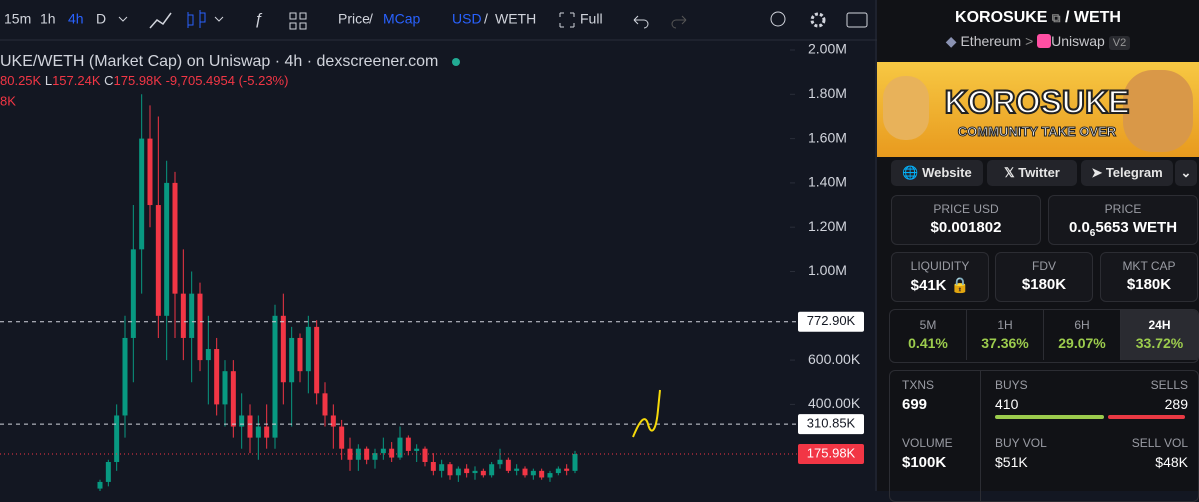 The image size is (1199, 502). Describe the element at coordinates (1169, 395) in the screenshot. I see `sells-cell: SELLS 289` at that location.